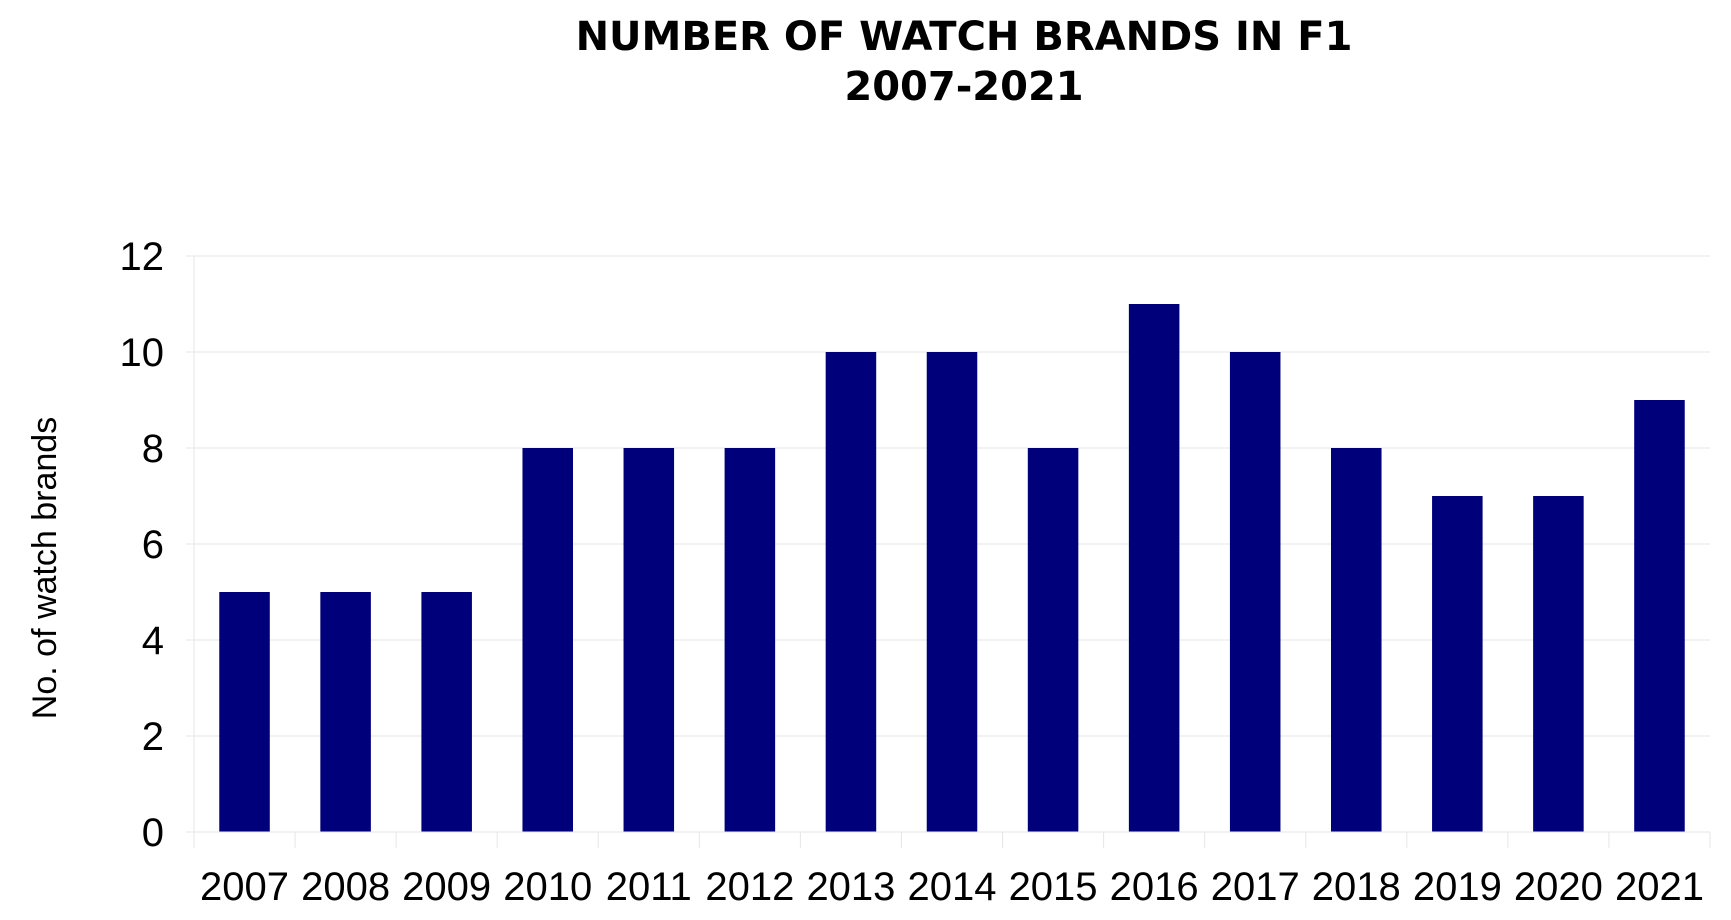  Describe the element at coordinates (1154, 887) in the screenshot. I see `x-tick-label: 2016` at that location.